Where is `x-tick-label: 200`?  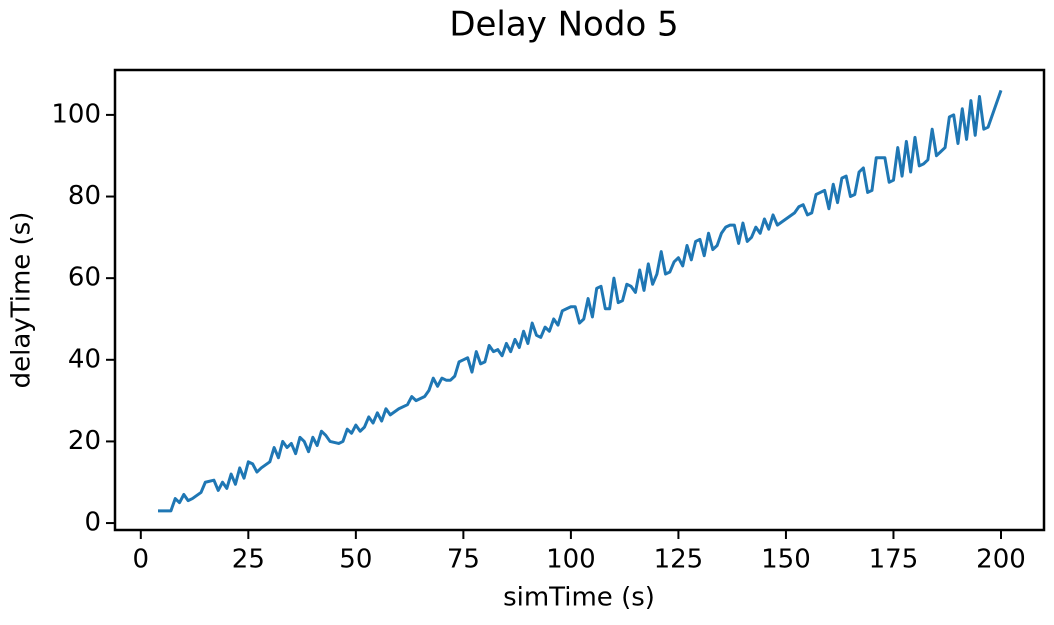
x-tick-label: 200 is located at coordinates (1001, 560).